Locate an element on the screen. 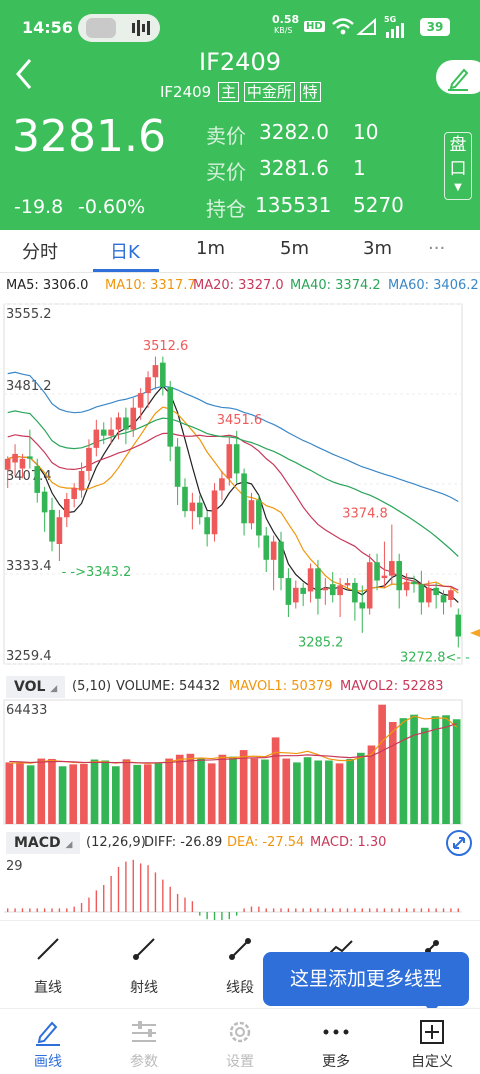  nav-settings-label: 设置 is located at coordinates (240, 1062).